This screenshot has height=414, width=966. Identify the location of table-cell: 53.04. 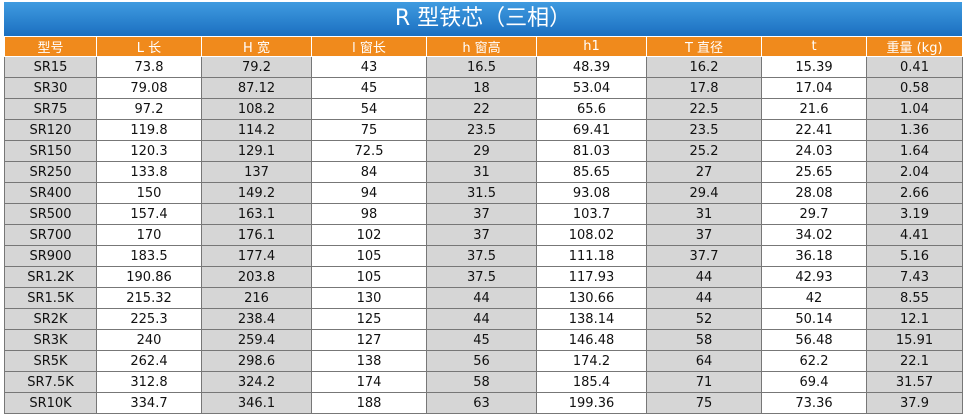
(591, 88).